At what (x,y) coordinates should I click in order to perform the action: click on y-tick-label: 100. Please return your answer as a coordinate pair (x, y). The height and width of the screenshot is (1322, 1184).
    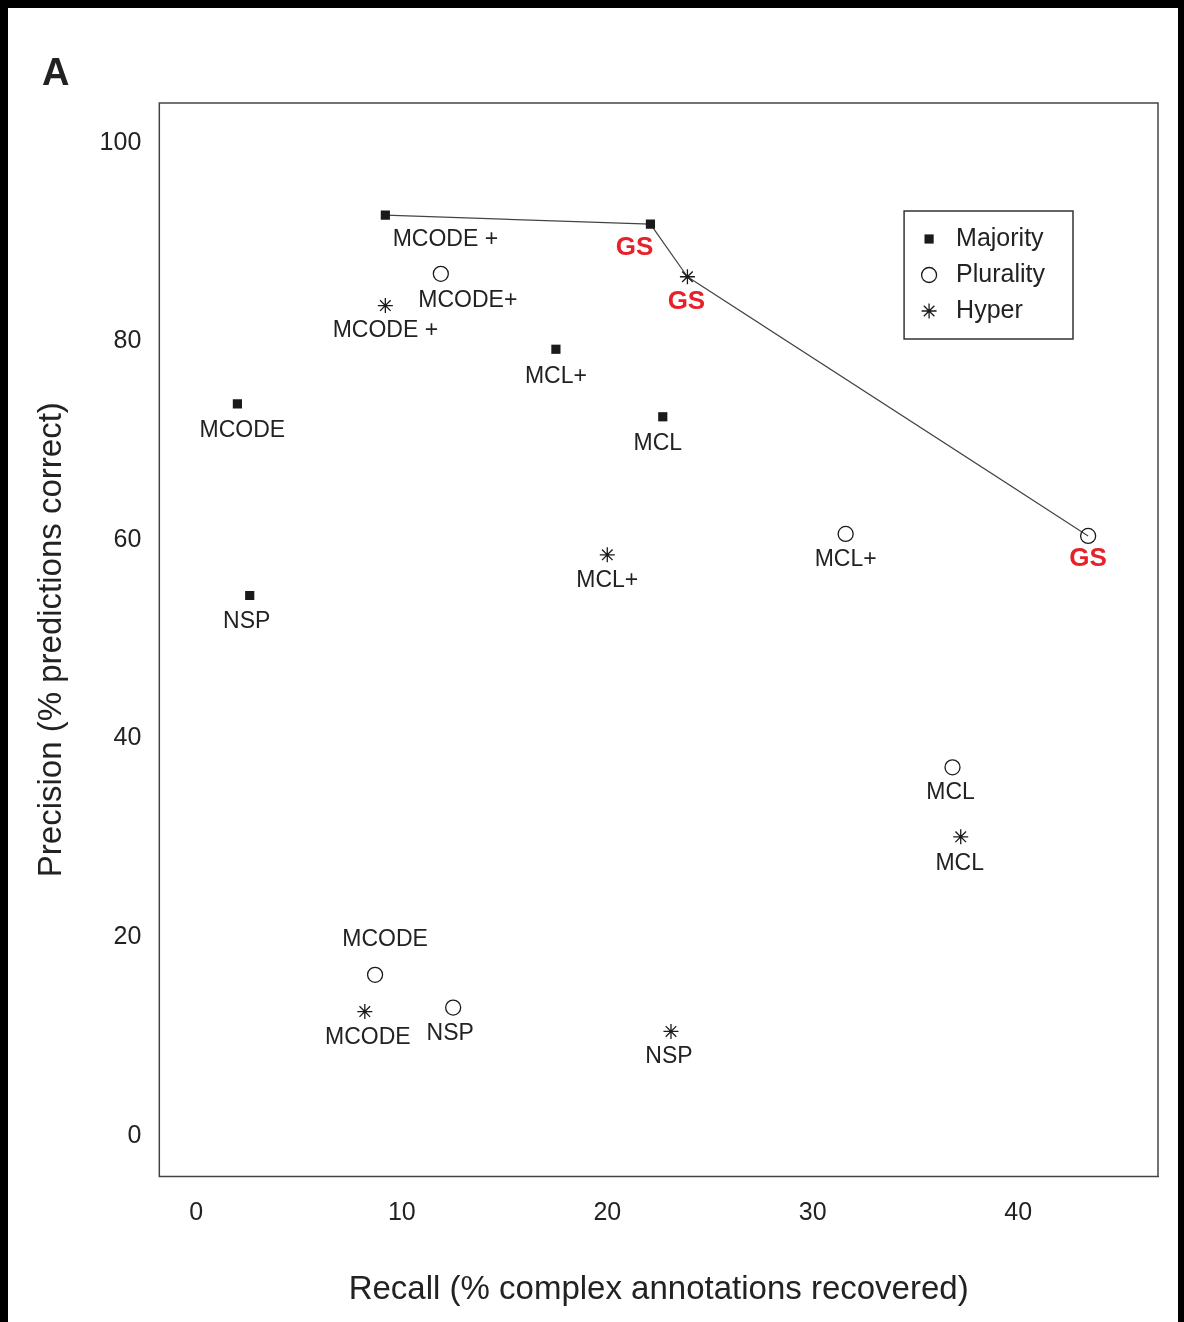
    Looking at the image, I should click on (120, 140).